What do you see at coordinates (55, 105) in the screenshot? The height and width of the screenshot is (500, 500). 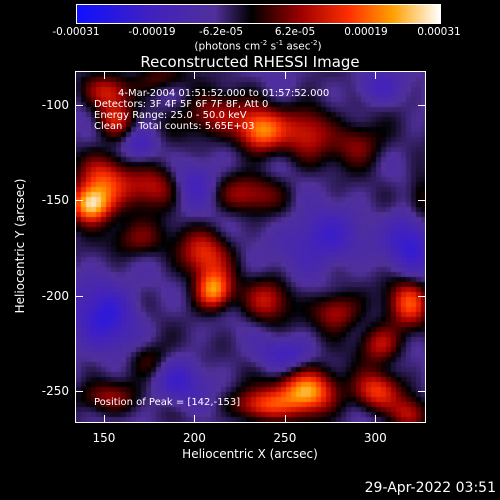 I see `y-tick-label: -100` at bounding box center [55, 105].